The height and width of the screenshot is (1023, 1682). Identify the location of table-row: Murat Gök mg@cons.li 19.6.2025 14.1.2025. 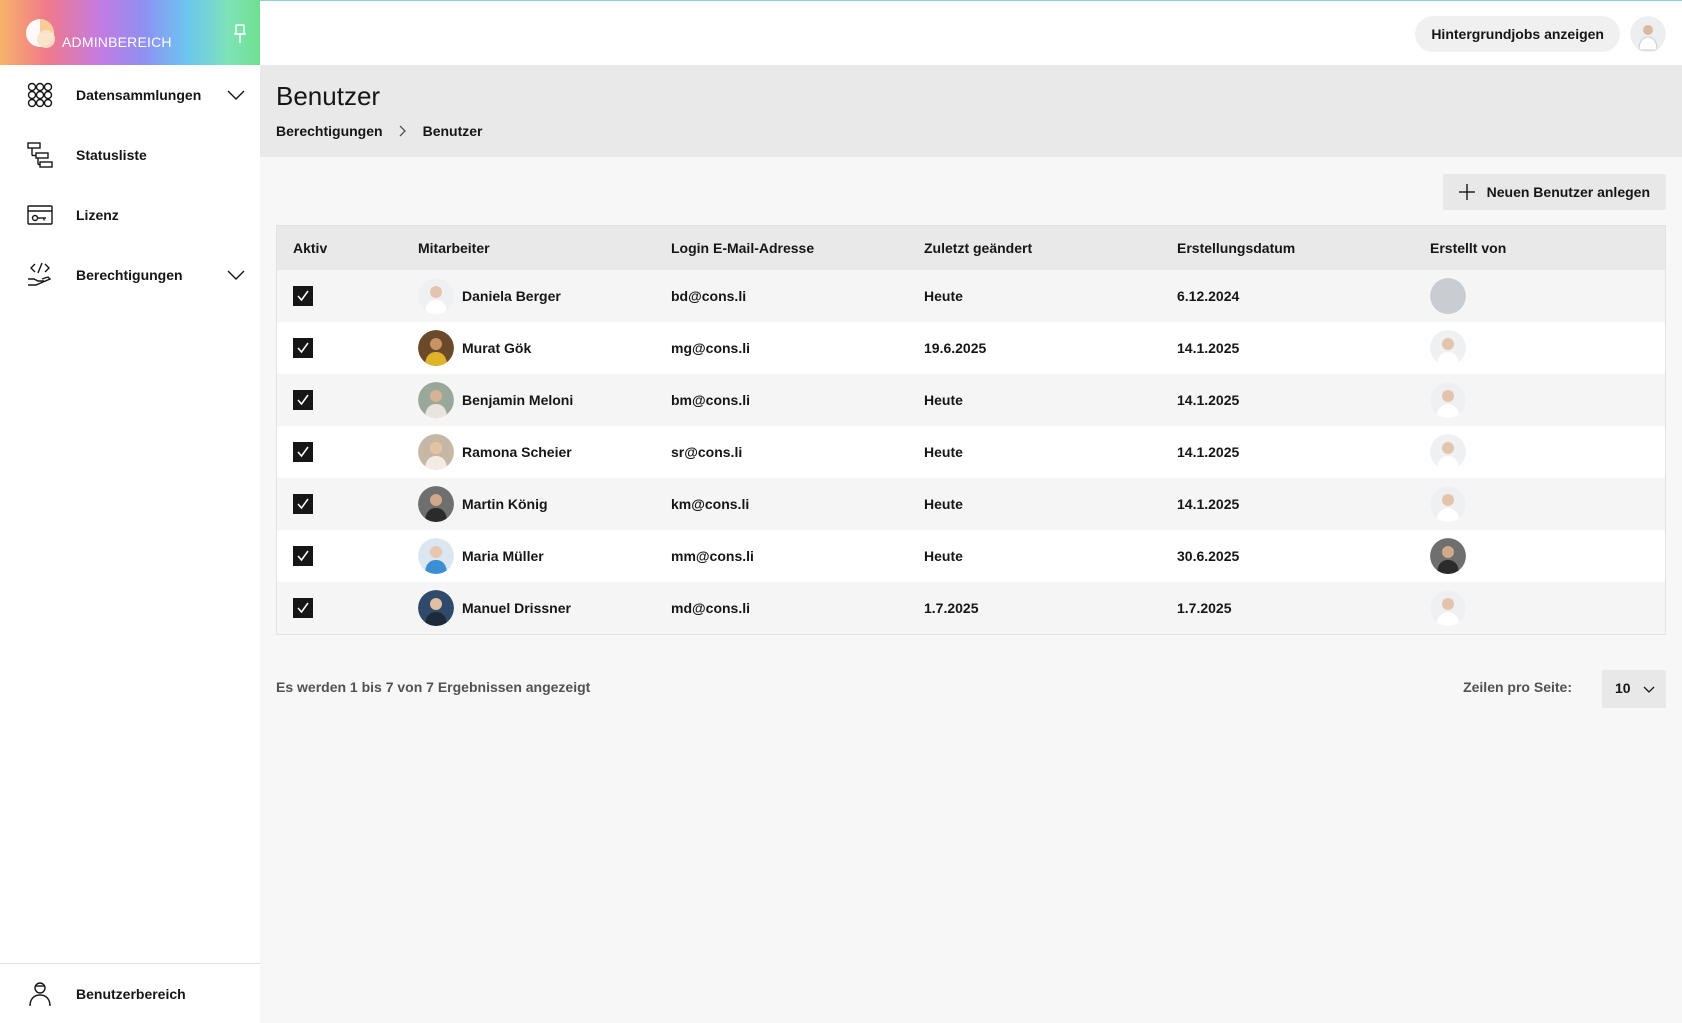
(971, 348).